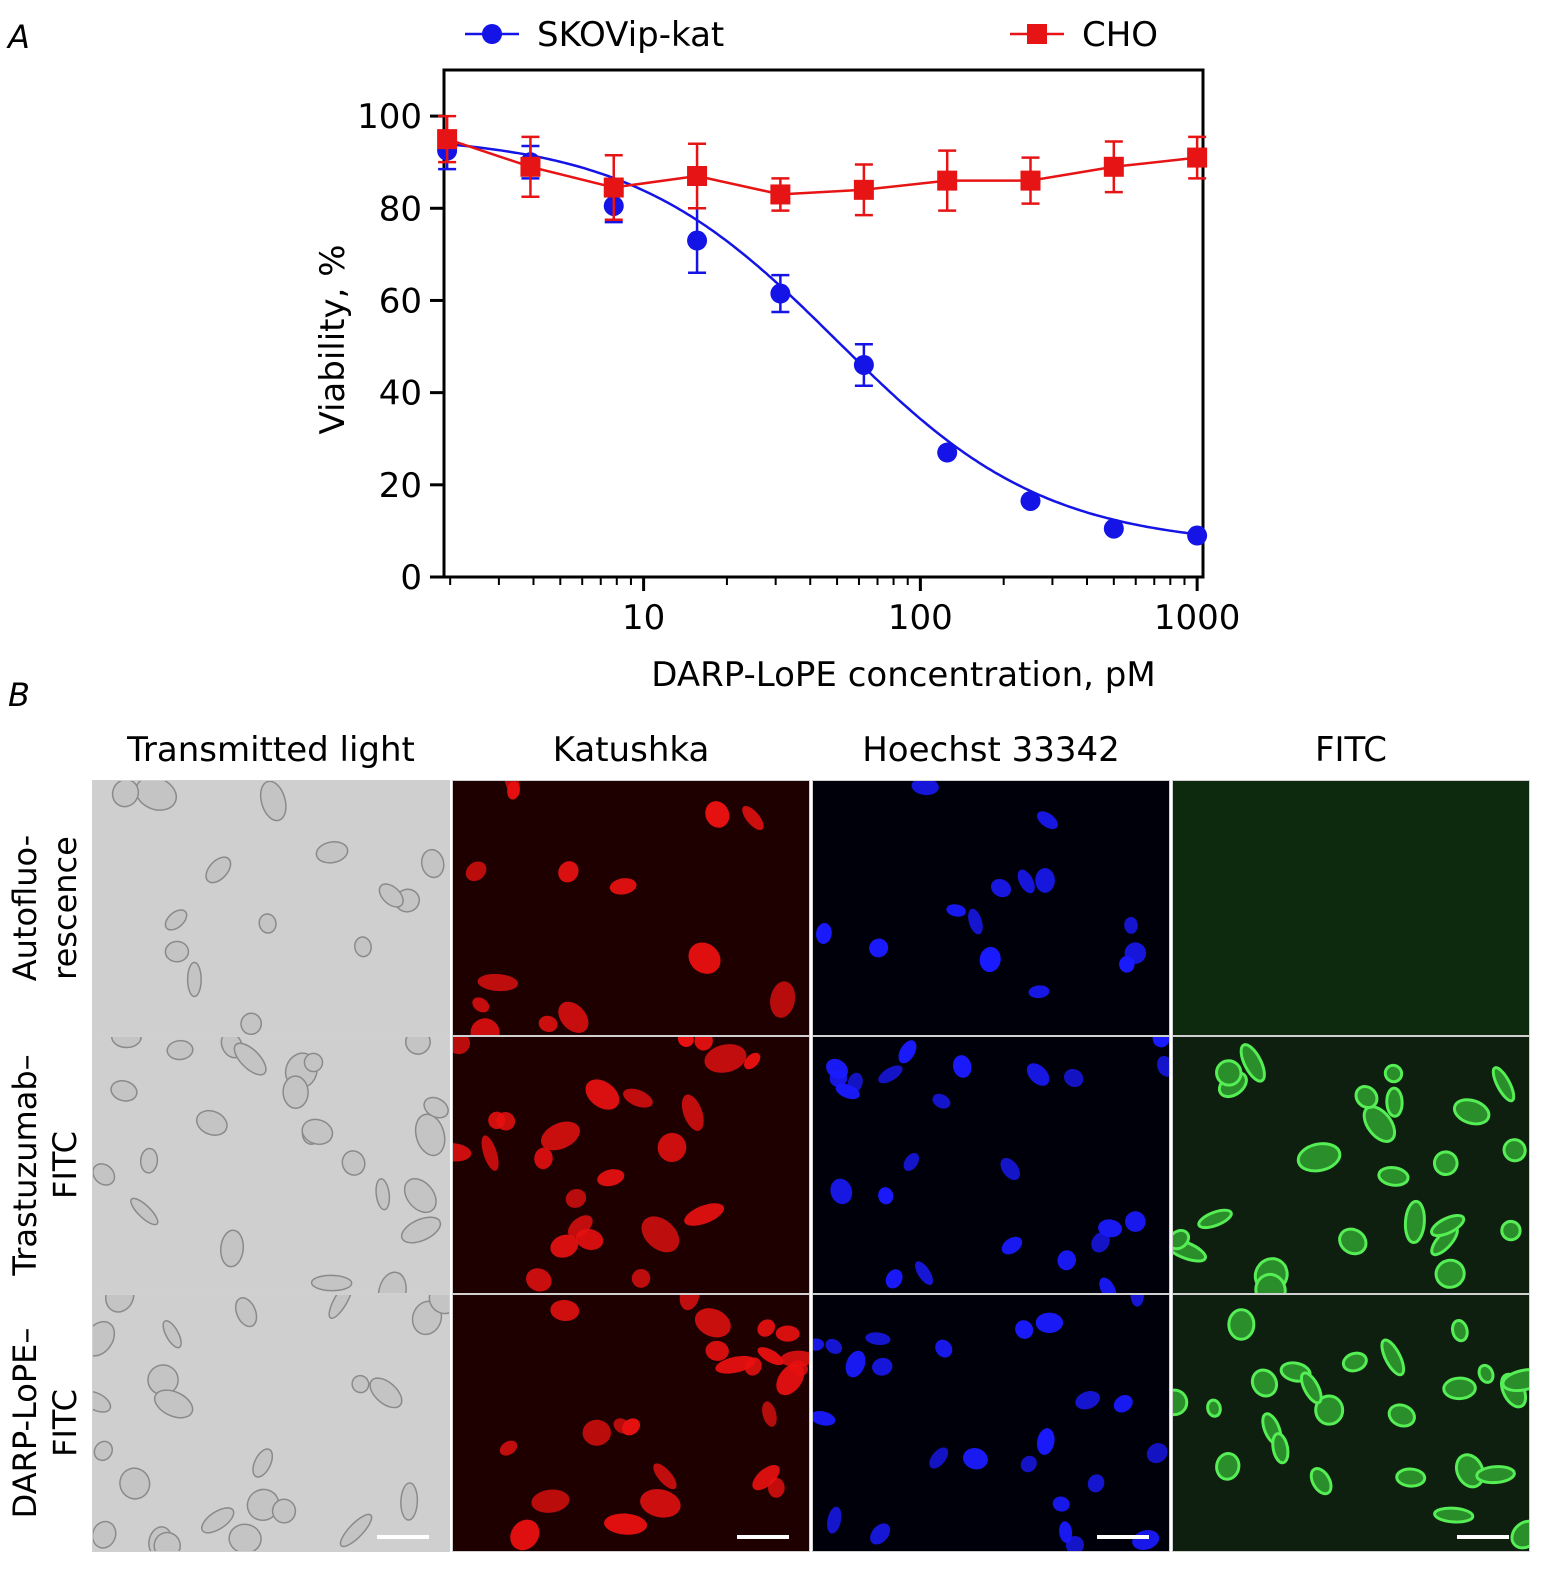 Image resolution: width=1547 pixels, height=1575 pixels. I want to click on legend-label: CHO, so click(1120, 35).